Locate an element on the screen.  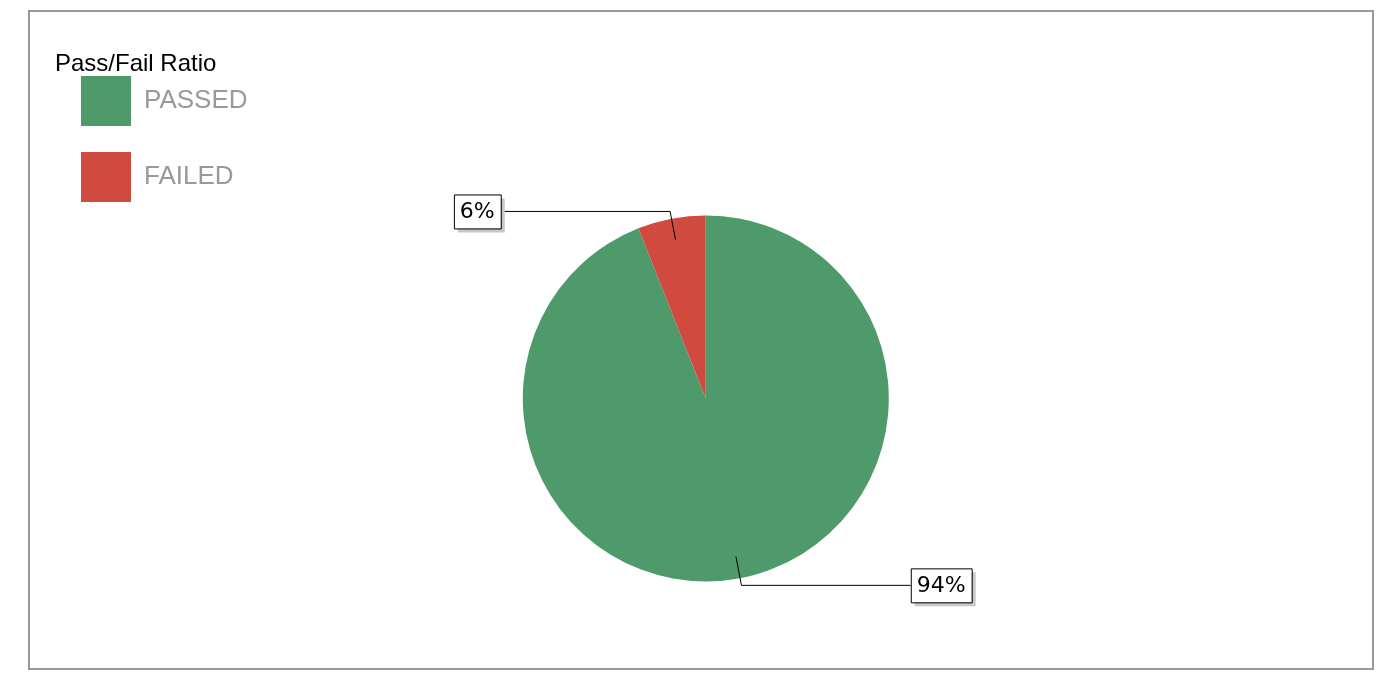
data-label: 94% is located at coordinates (941, 585).